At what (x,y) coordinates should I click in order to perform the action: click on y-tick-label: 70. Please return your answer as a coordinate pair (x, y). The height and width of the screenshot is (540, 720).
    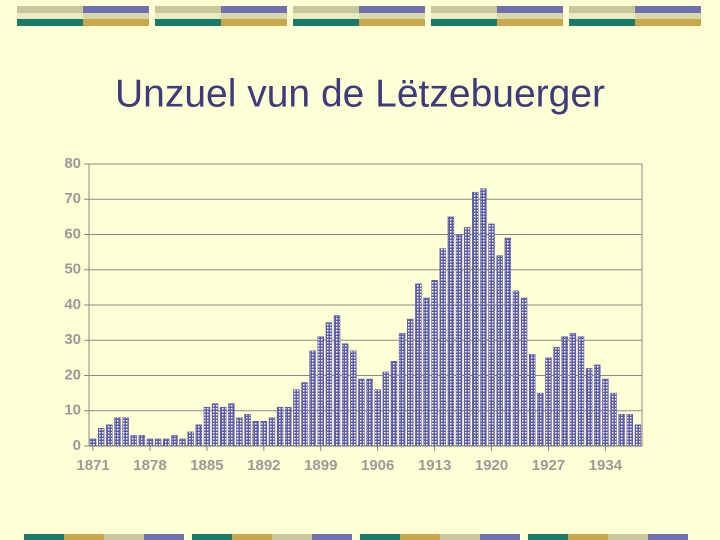
    Looking at the image, I should click on (72, 198).